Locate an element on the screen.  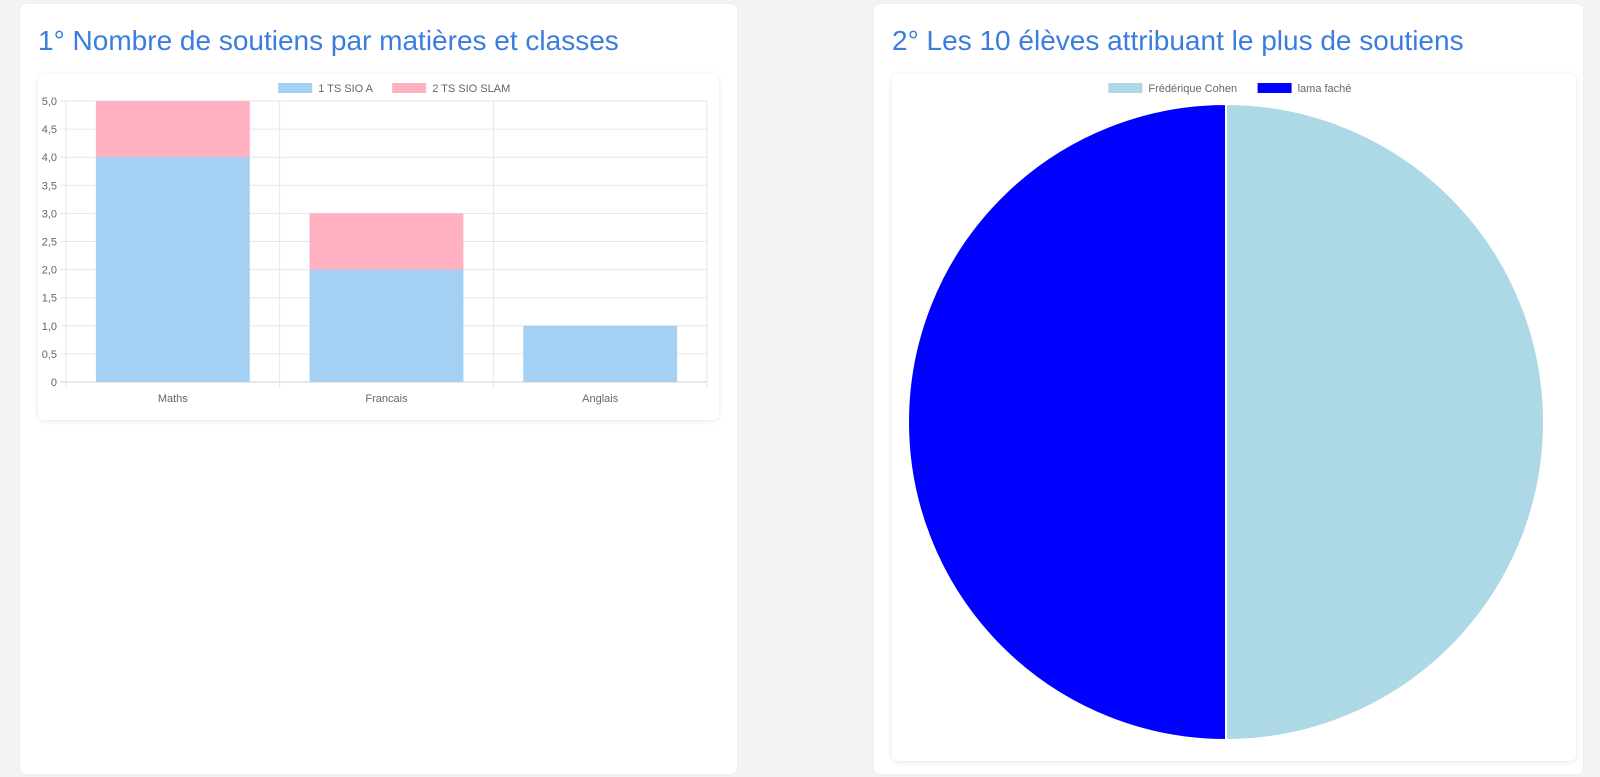
x-tick-label: Francais is located at coordinates (386, 399).